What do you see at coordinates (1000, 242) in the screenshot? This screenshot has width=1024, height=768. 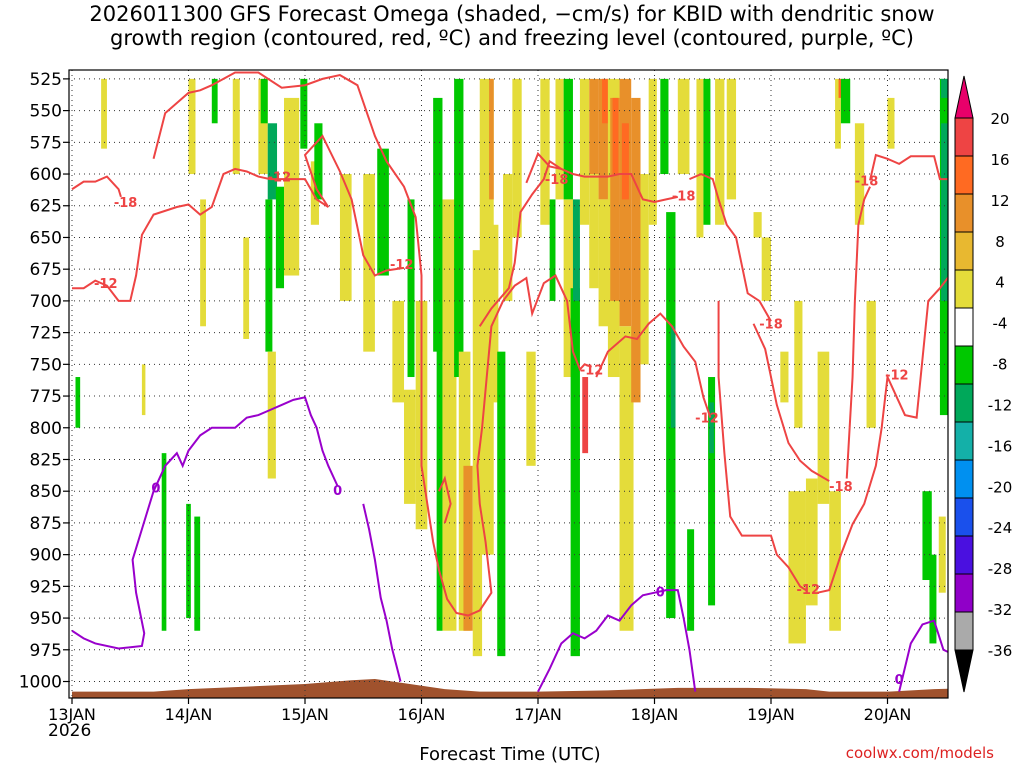 I see `colorbar-label: 8` at bounding box center [1000, 242].